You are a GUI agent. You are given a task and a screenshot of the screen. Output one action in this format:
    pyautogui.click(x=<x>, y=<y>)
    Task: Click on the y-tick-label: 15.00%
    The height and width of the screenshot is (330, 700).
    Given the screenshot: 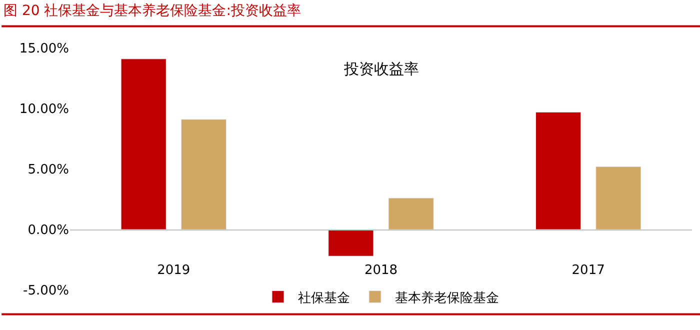 What is the action you would take?
    pyautogui.click(x=44, y=49)
    